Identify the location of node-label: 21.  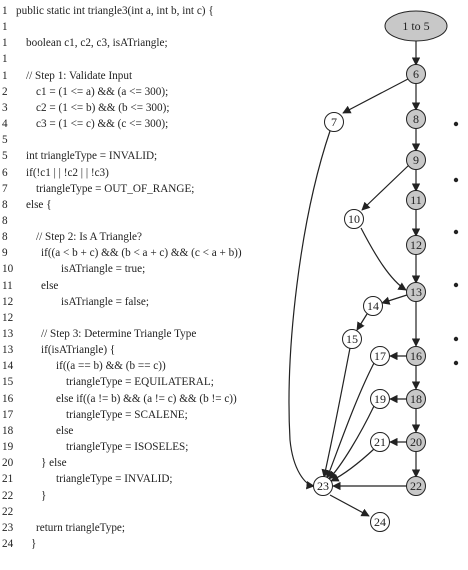
(380, 442).